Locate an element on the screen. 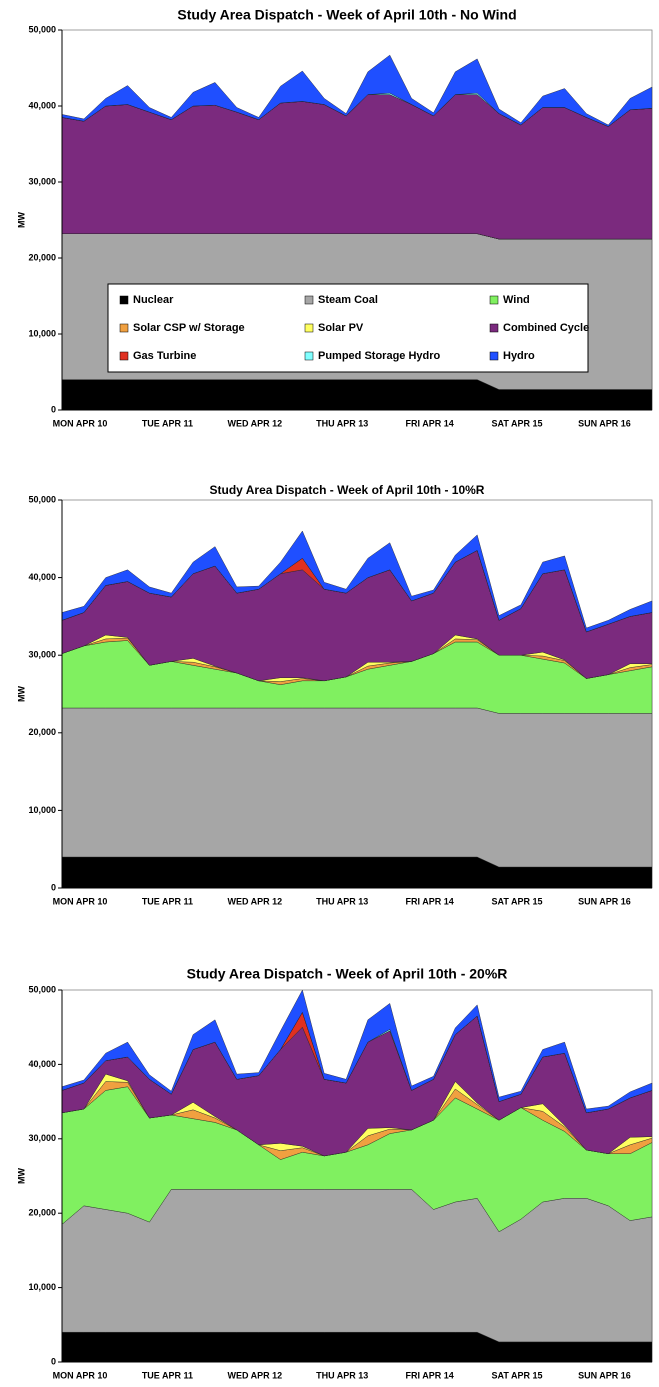 The height and width of the screenshot is (1387, 659). legend-label: Pumped Storage Hydro is located at coordinates (379, 356).